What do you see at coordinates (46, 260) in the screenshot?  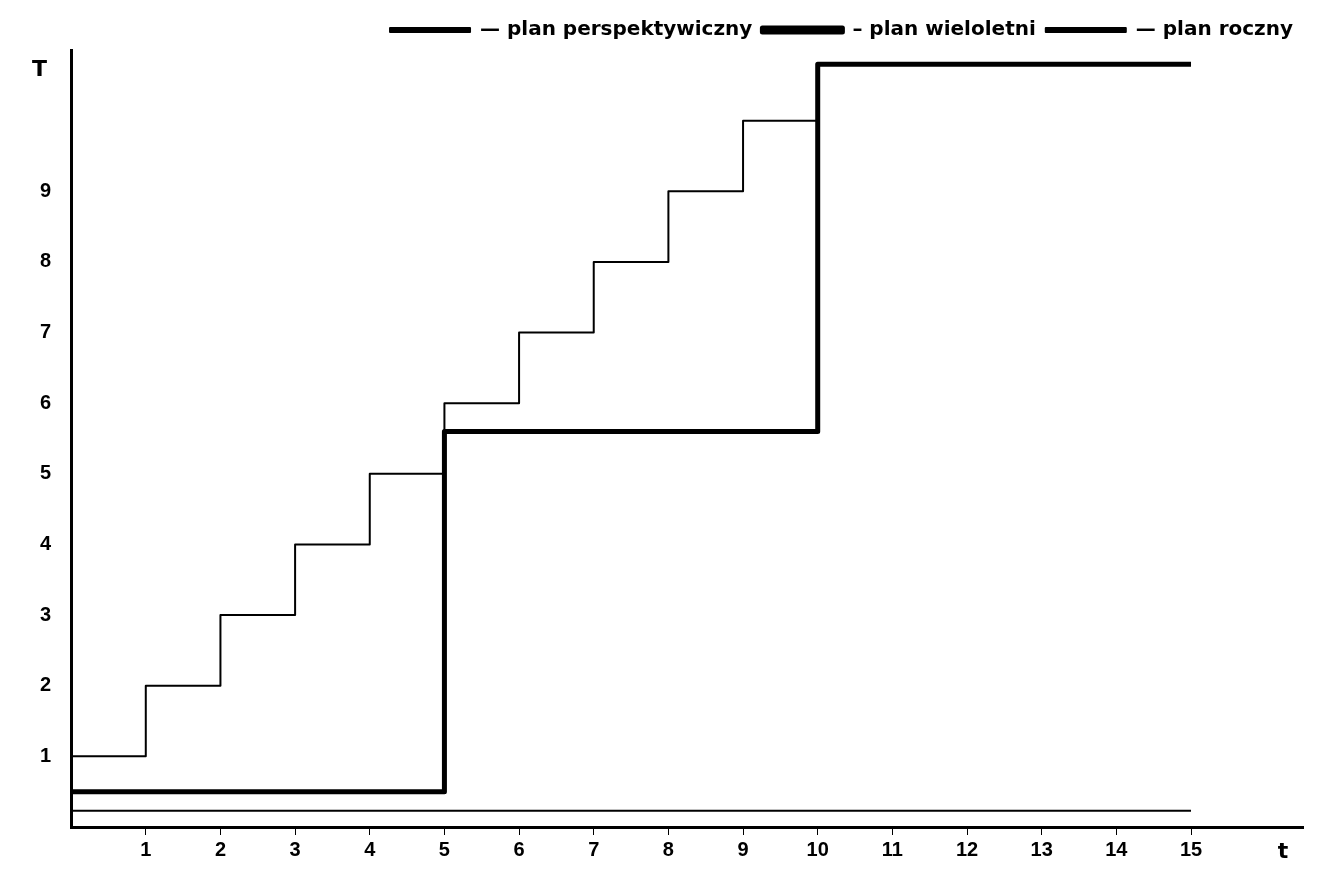 I see `y-tick-label: 8` at bounding box center [46, 260].